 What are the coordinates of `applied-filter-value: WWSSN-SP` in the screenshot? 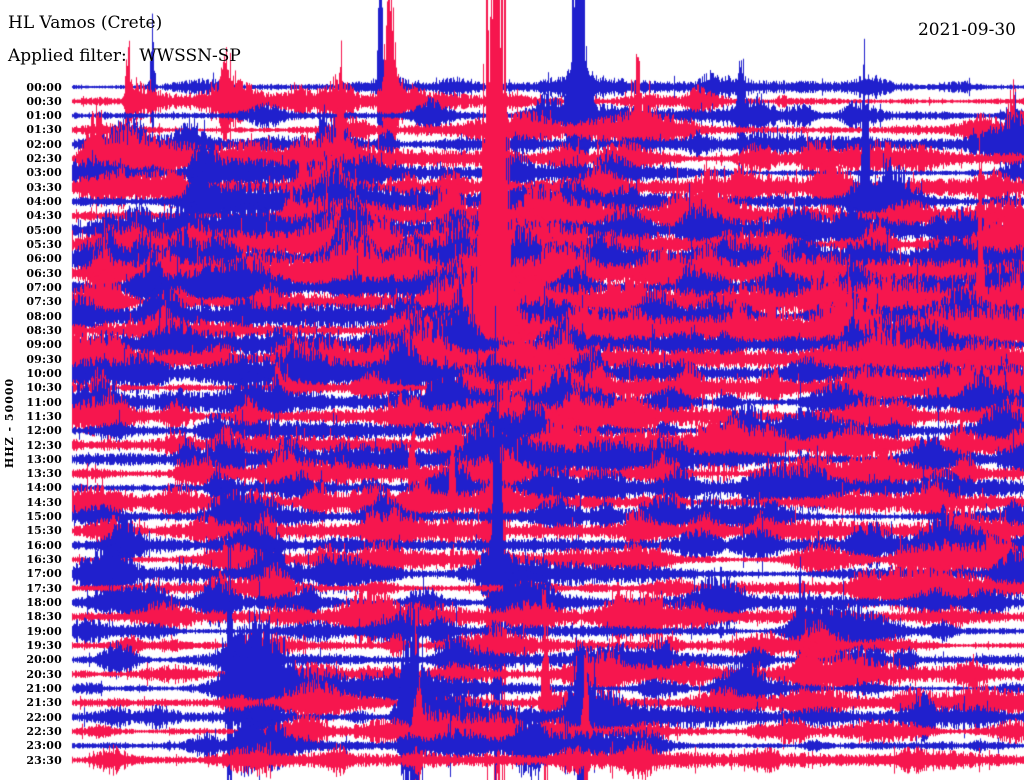 It's located at (190, 56).